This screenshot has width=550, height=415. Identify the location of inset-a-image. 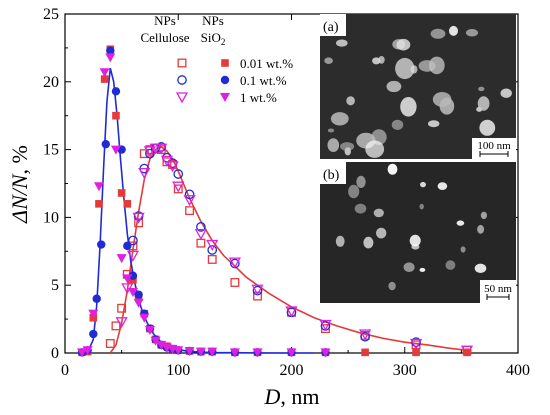
(418, 86).